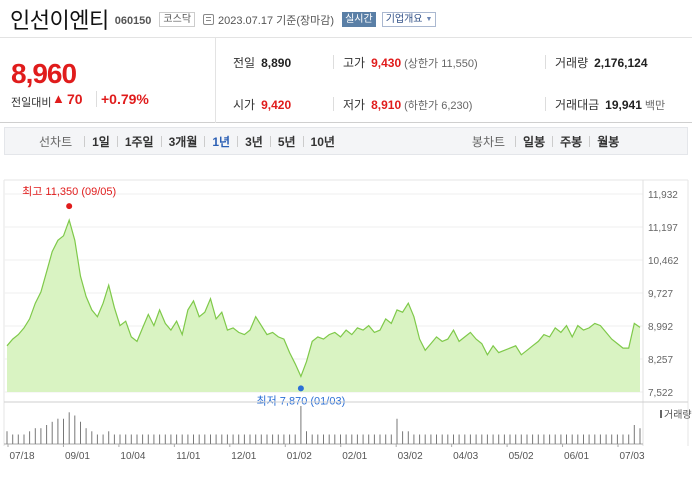  I want to click on up-triangle-icon: ▲, so click(58, 98).